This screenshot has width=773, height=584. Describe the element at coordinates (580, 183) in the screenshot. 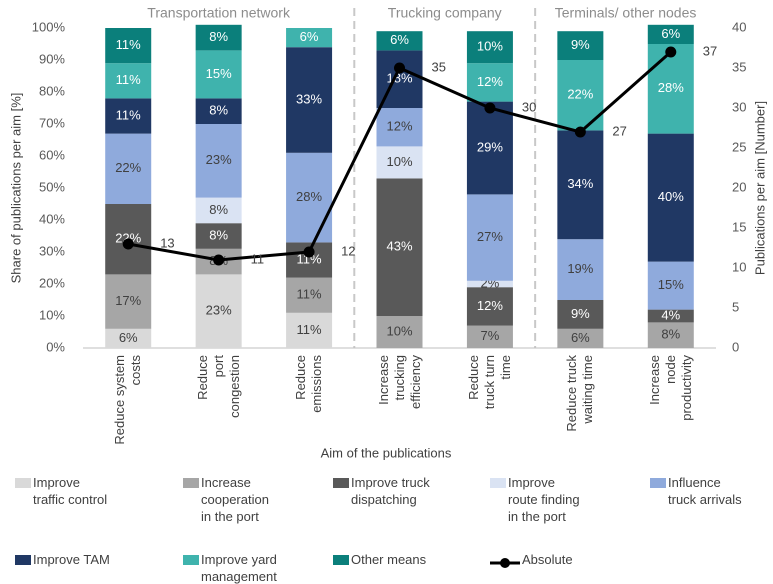

I see `data-label: 34%` at that location.